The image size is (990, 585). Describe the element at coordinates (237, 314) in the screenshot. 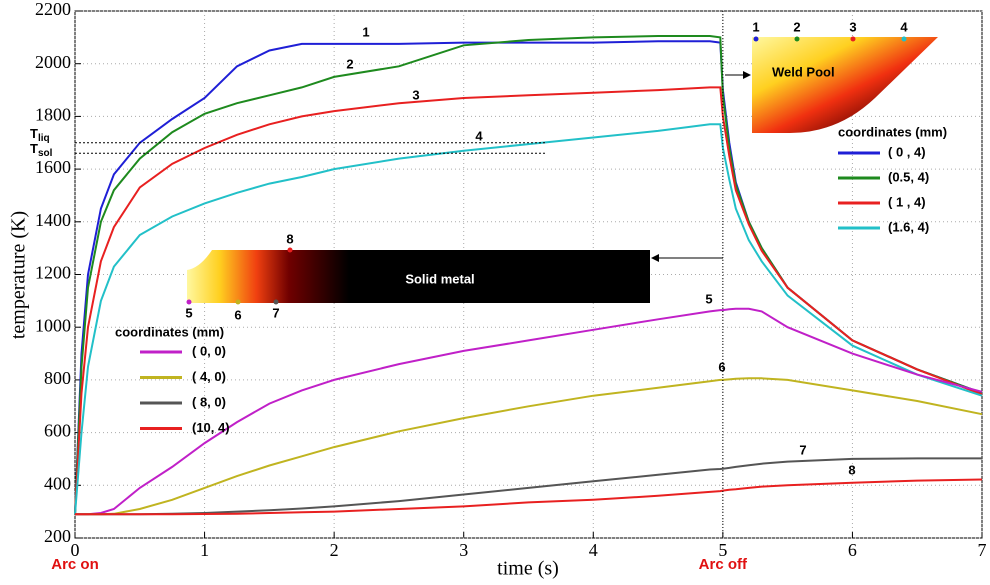

I see `inset-point-label: 6` at that location.